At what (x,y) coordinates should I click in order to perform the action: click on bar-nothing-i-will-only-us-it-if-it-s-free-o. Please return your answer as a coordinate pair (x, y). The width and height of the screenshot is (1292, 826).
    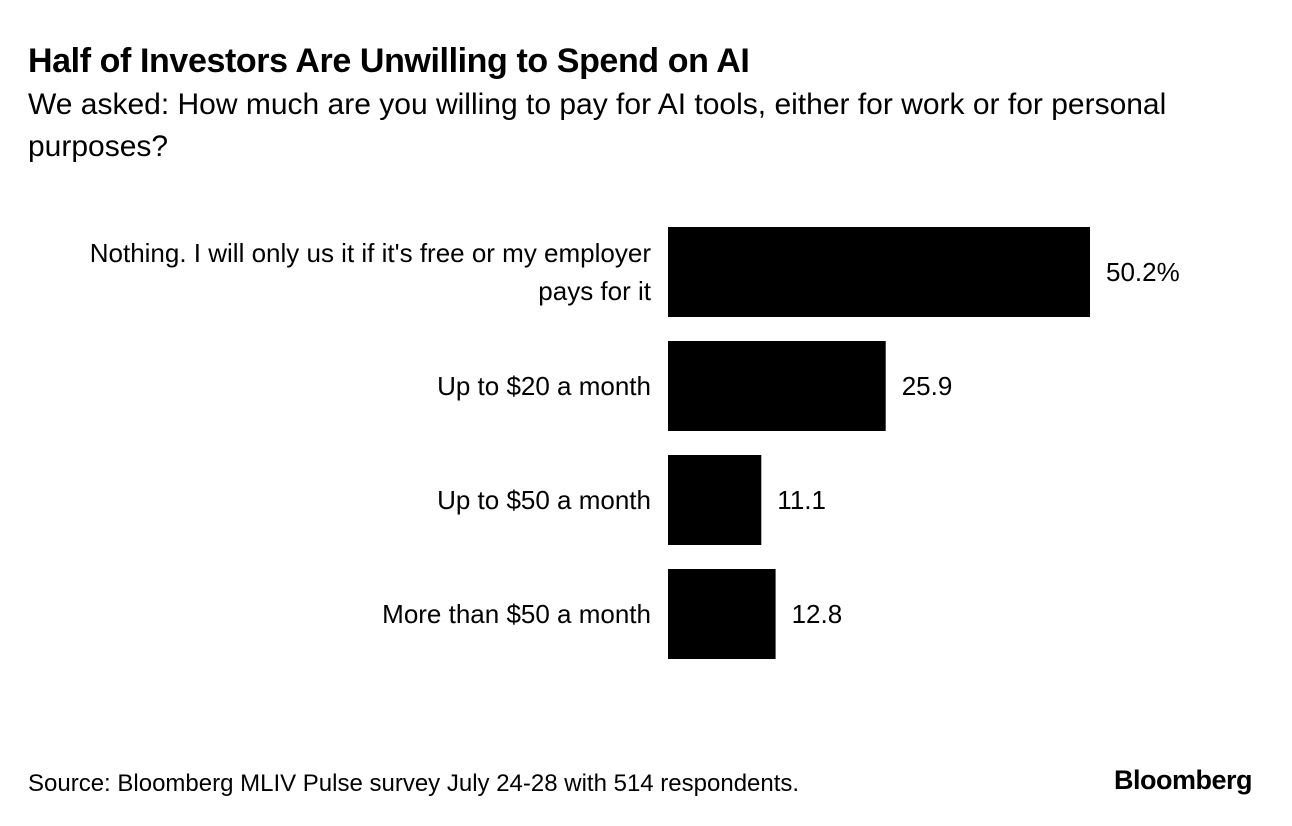
    Looking at the image, I should click on (879, 272).